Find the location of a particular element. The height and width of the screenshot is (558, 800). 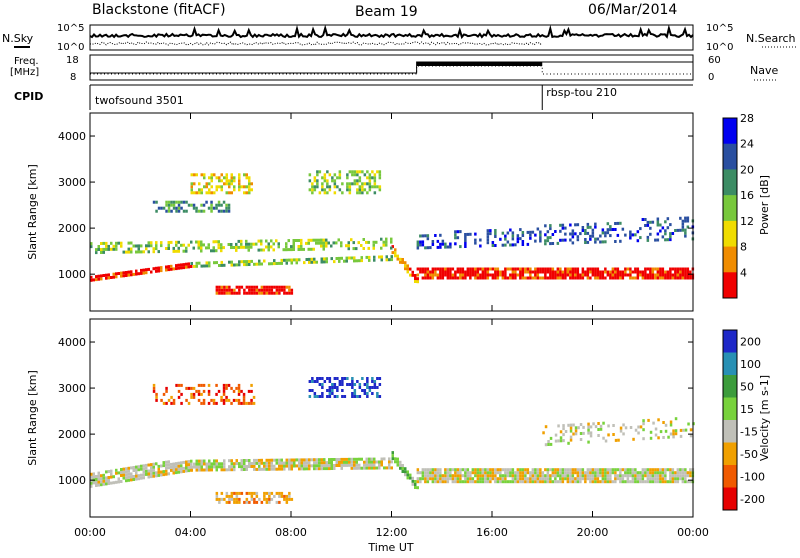

freq-left-label-2: [MHz] is located at coordinates (24, 72).